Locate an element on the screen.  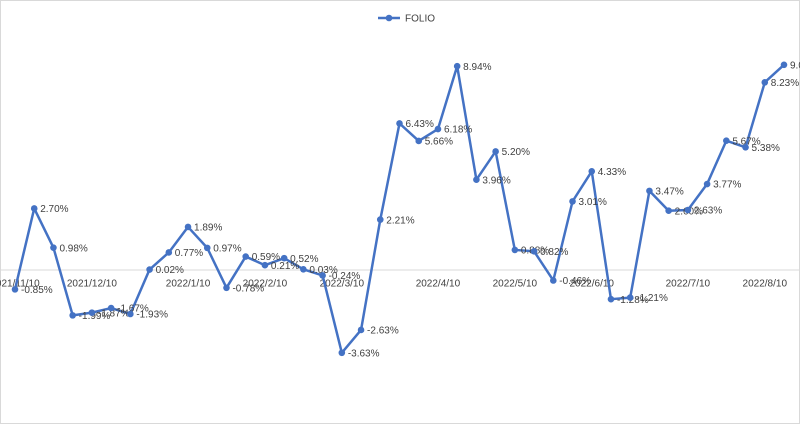
data-label: 0.97% is located at coordinates (227, 249).